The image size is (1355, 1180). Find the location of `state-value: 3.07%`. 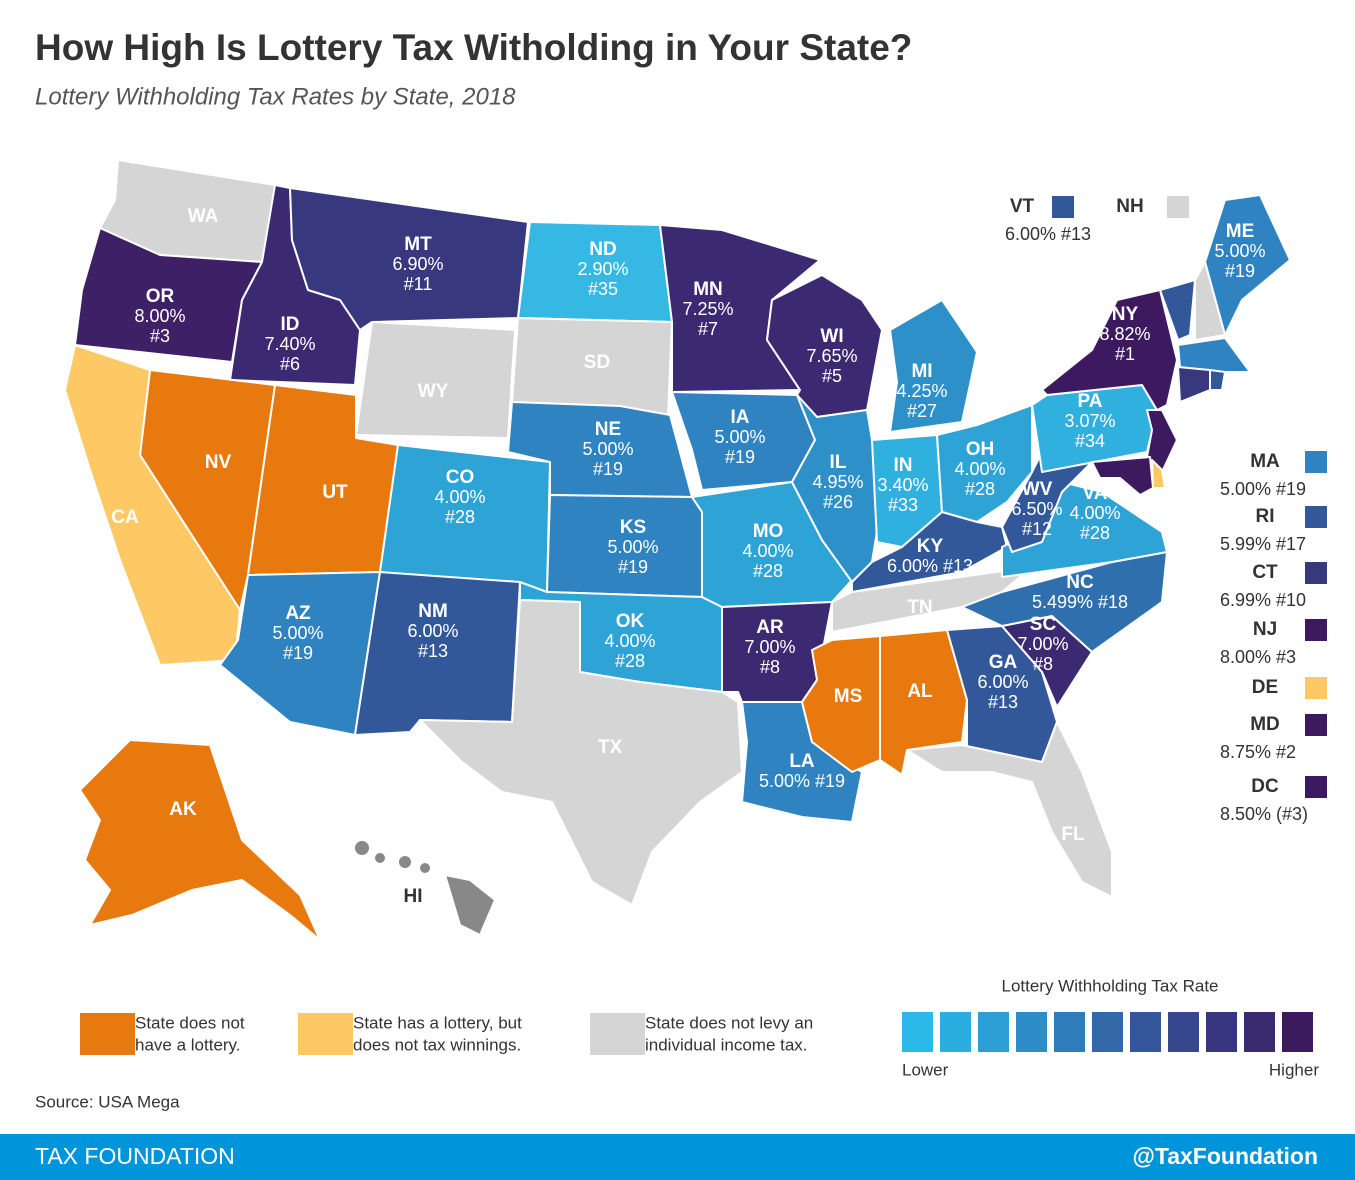

state-value: 3.07% is located at coordinates (1089, 421).